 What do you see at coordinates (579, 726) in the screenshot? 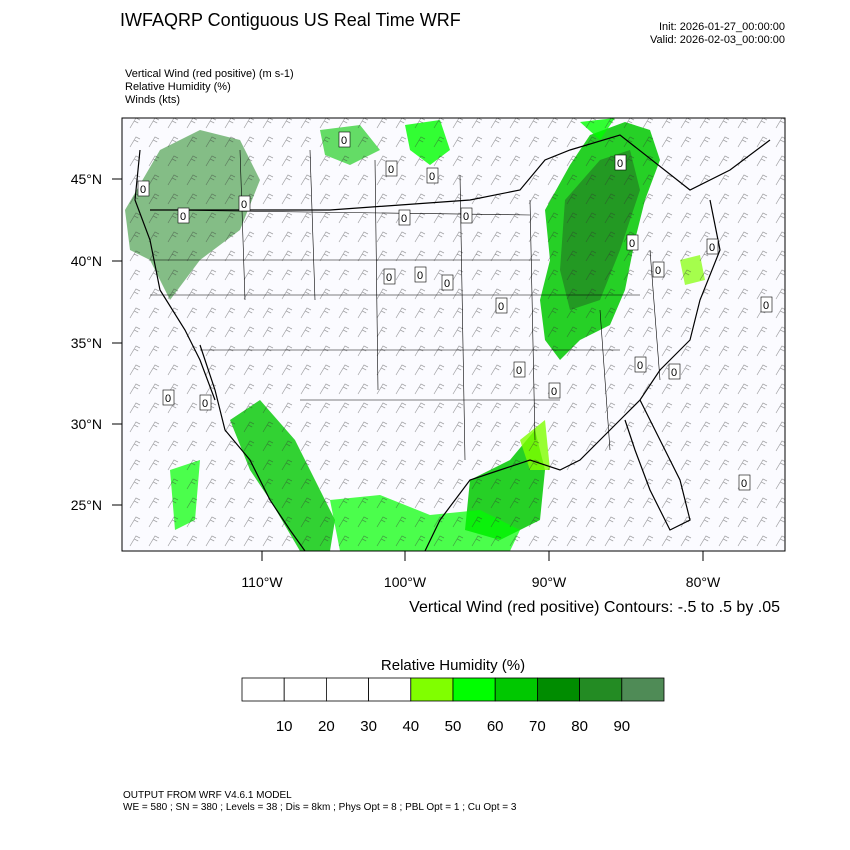
I see `colorbar-label: 80` at bounding box center [579, 726].